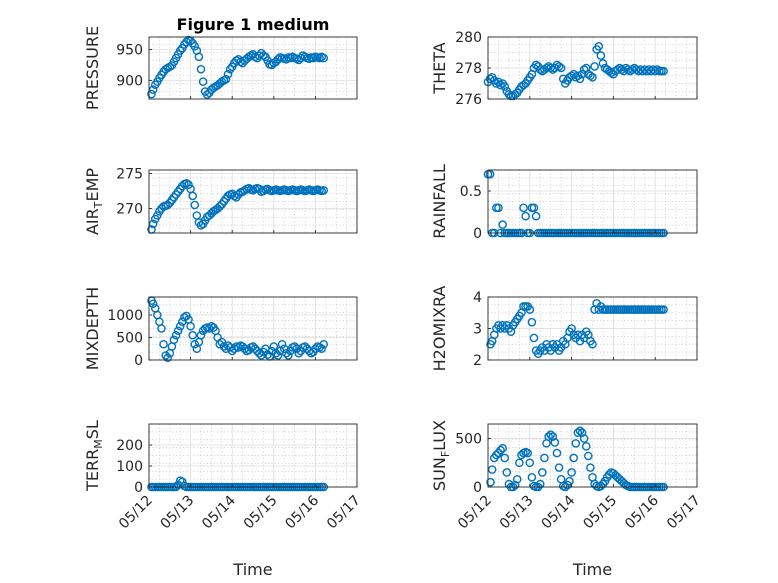 The image size is (778, 583). Describe the element at coordinates (439, 68) in the screenshot. I see `y-axis-label: THETA` at that location.